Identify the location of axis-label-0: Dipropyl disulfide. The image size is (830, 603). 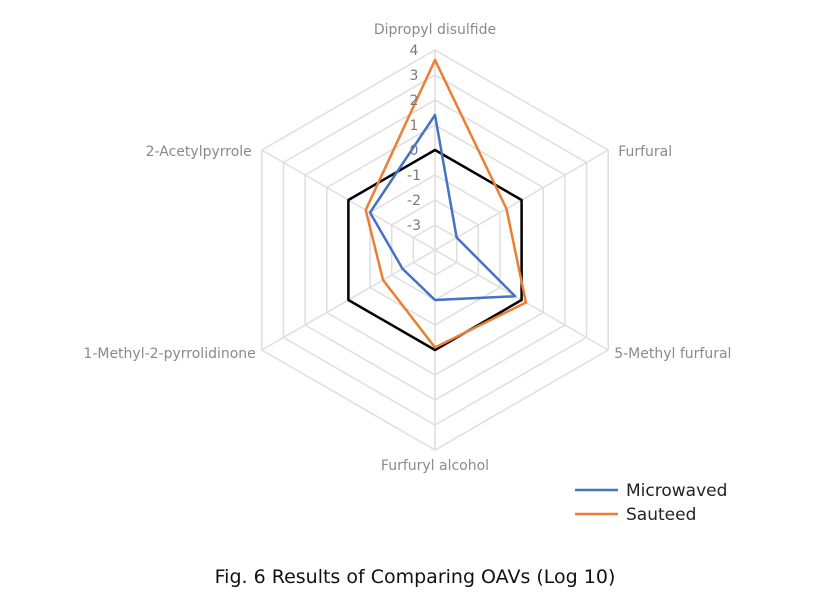
(435, 30).